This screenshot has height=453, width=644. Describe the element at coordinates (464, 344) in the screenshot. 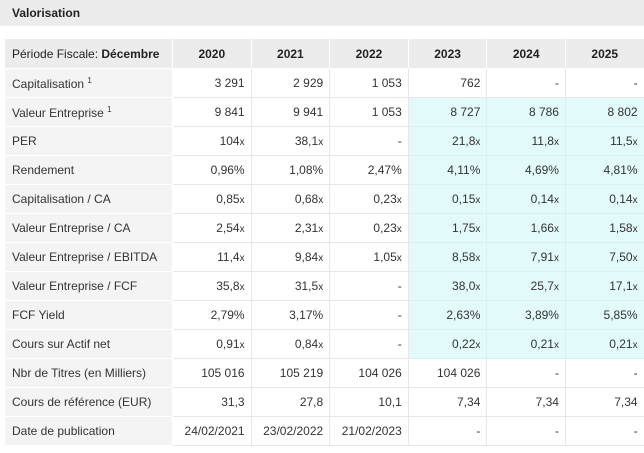

I see `cell-value: 0,22` at that location.